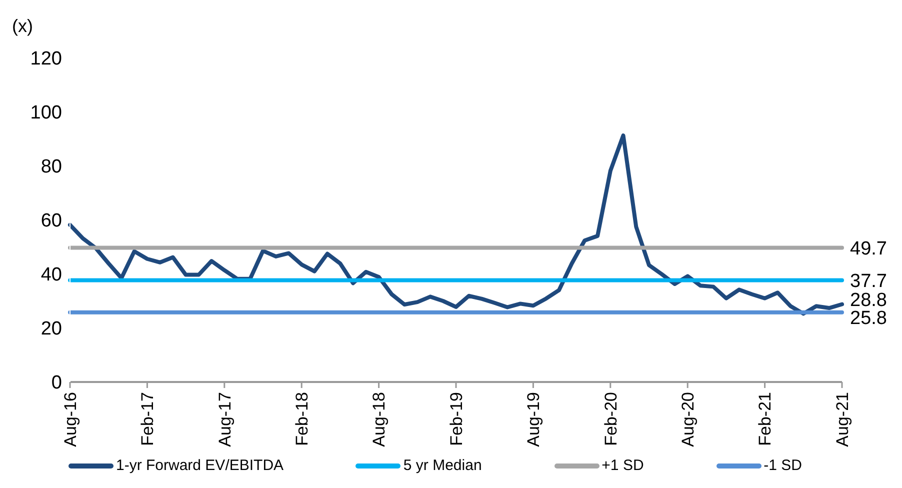 Image resolution: width=902 pixels, height=488 pixels. I want to click on y-axis-title: (x), so click(22, 26).